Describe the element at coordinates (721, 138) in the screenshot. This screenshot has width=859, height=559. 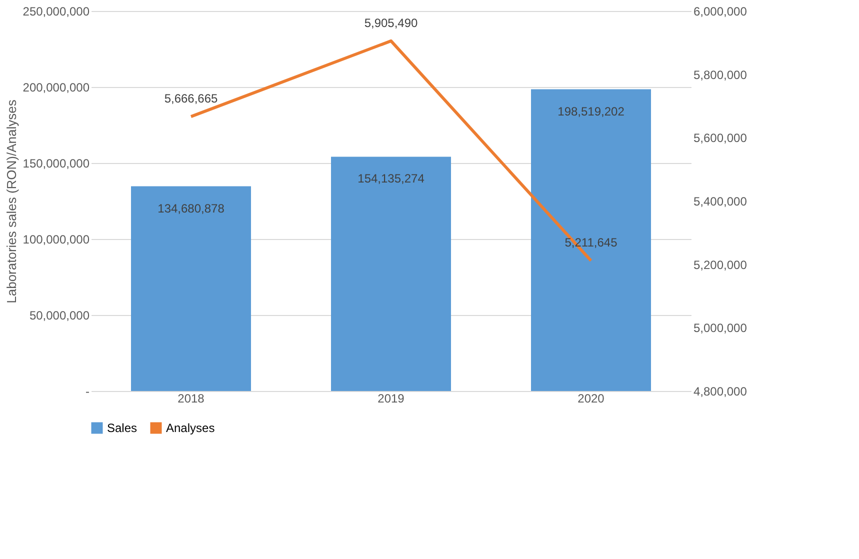
I see `y2-tick-label: 5,600,000` at that location.